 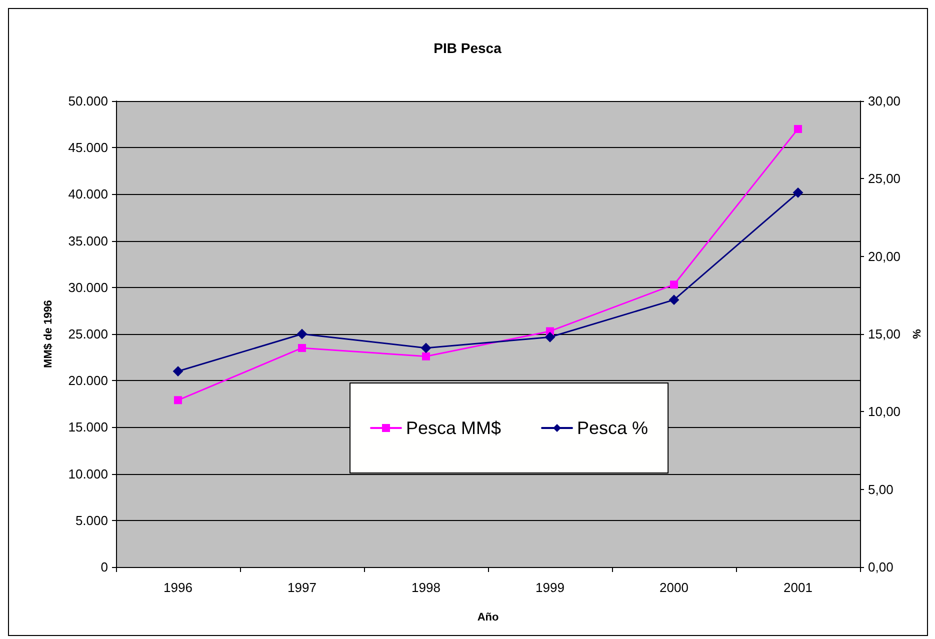 What do you see at coordinates (88, 194) in the screenshot?
I see `y-tick-label: 40.000` at bounding box center [88, 194].